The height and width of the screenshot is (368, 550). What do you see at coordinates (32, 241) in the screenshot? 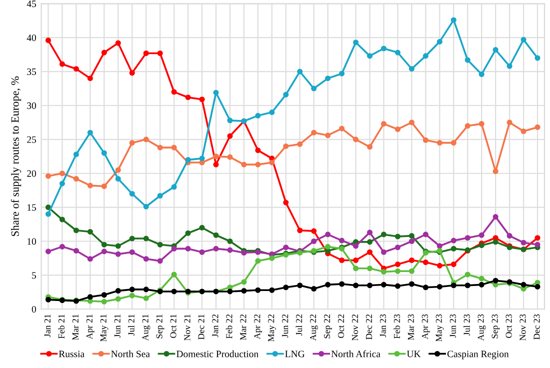
I see `y-tick-label: 10` at bounding box center [32, 241].